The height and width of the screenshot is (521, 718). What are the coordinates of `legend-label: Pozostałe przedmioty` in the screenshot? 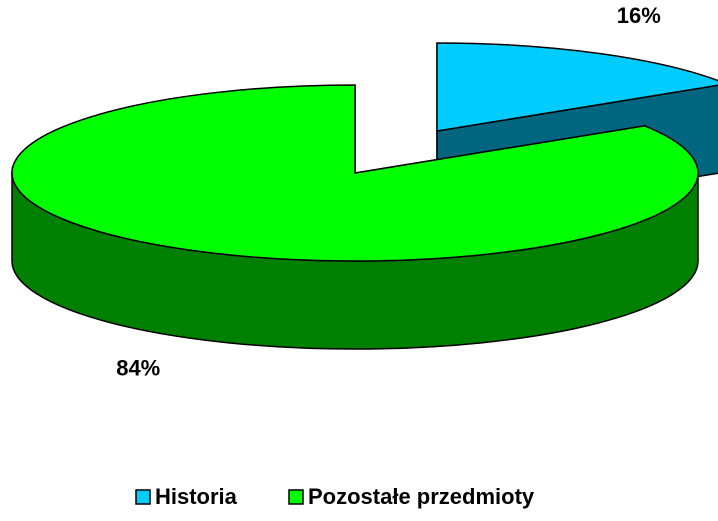 It's located at (421, 496).